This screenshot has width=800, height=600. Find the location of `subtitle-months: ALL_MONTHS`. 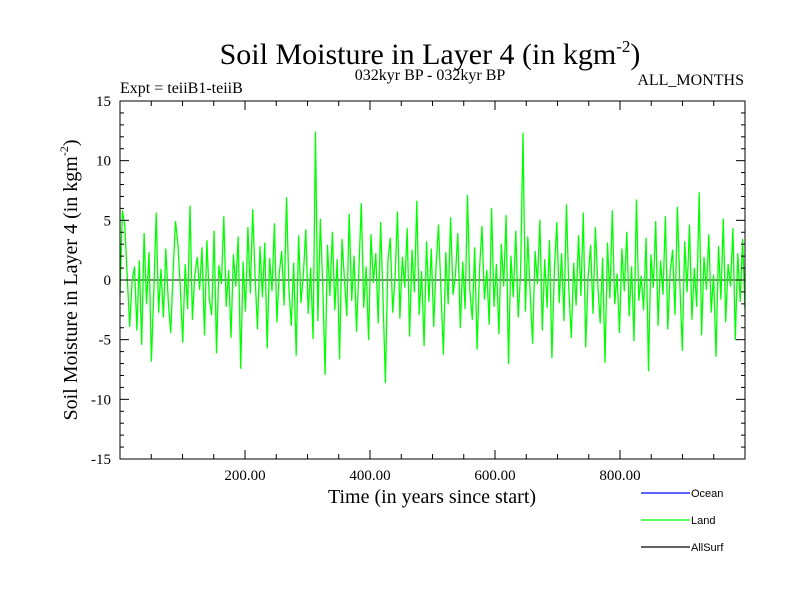

subtitle-months: ALL_MONTHS is located at coordinates (690, 80).